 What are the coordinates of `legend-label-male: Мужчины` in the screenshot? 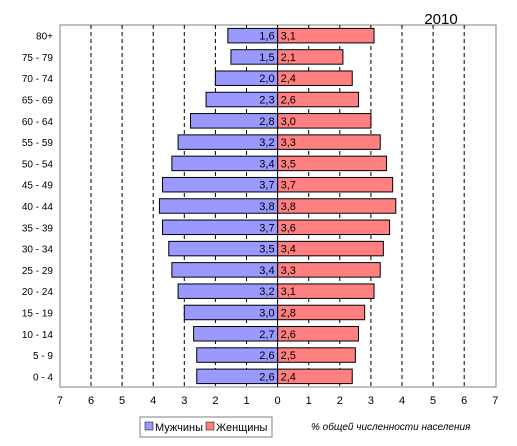 It's located at (179, 428).